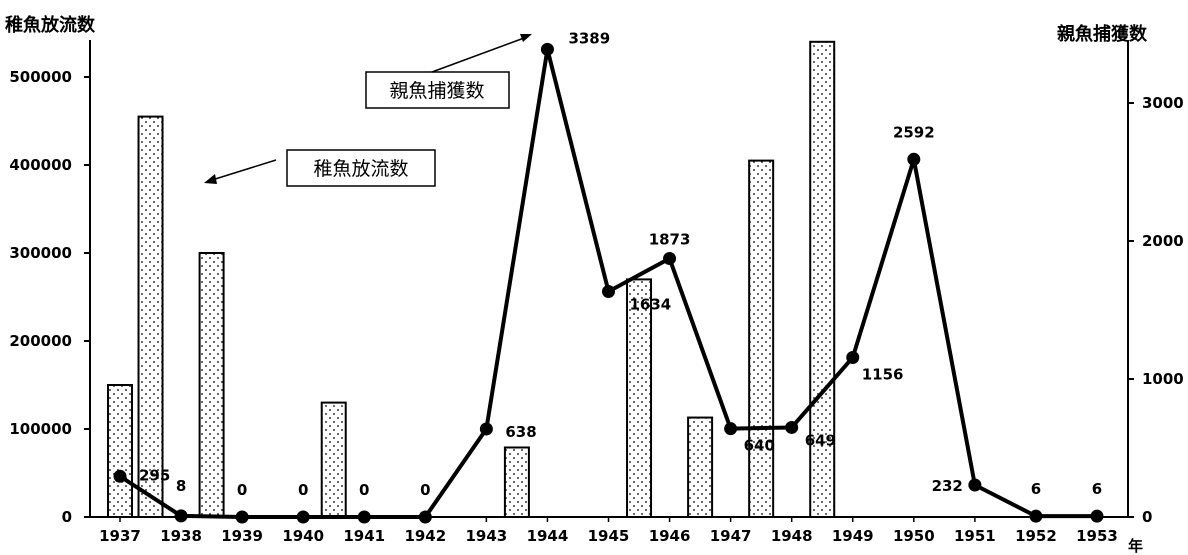 The image size is (1188, 555). I want to click on right-tick-label: 0, so click(1147, 517).